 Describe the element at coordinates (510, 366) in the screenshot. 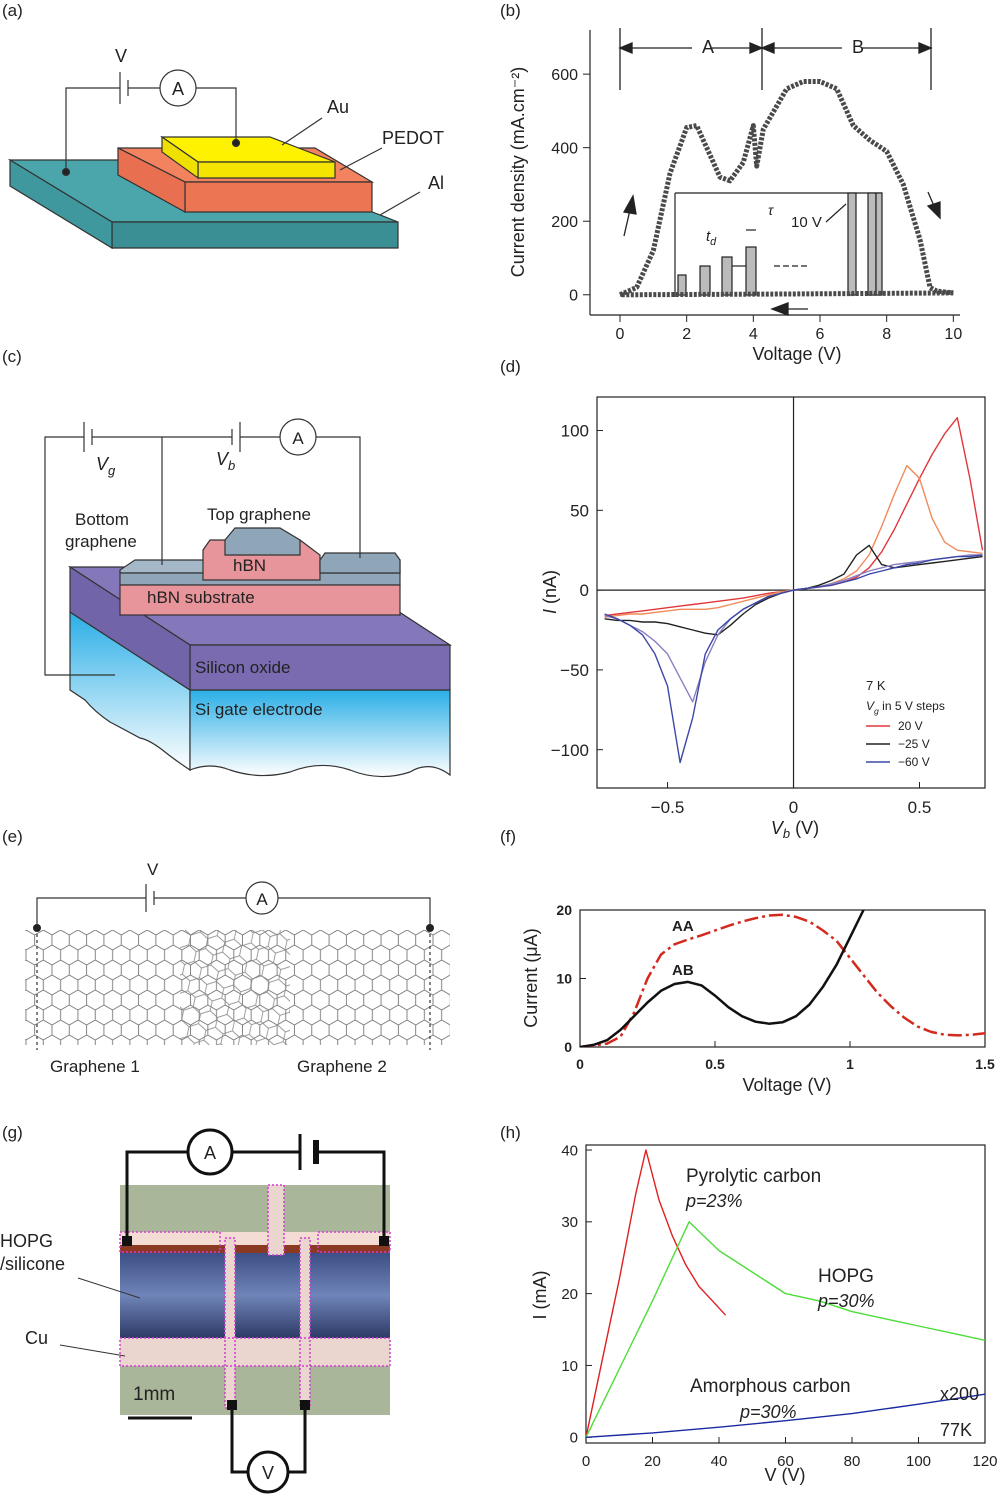

I see `panel-label: (d)` at that location.